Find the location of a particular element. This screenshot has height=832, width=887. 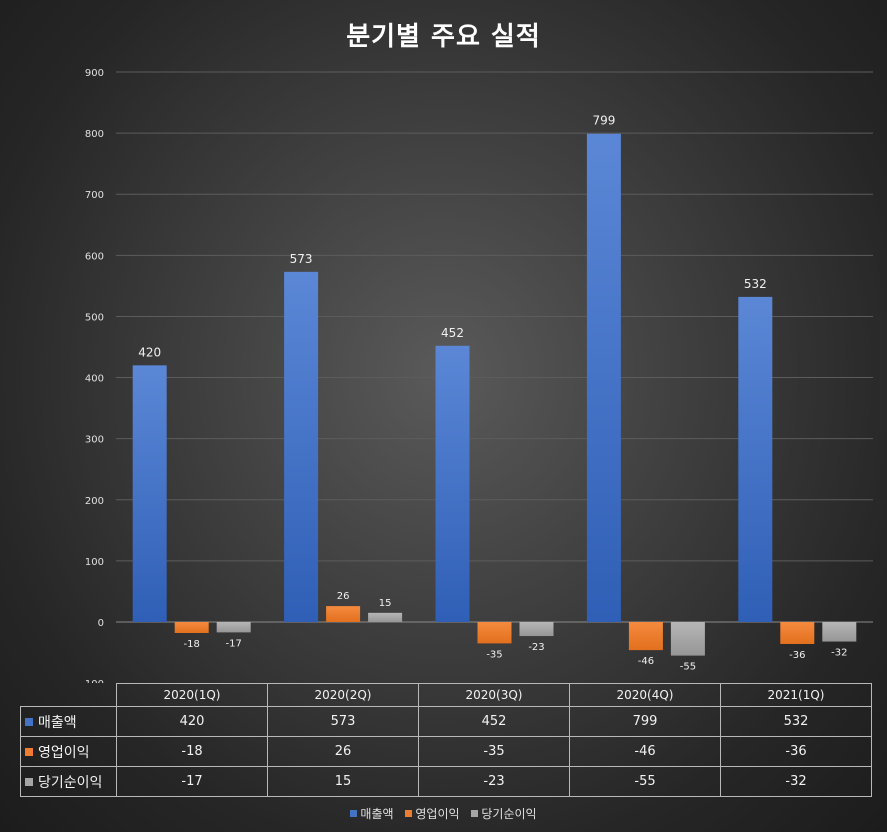

data-table-category: 2020(4Q) is located at coordinates (645, 695).